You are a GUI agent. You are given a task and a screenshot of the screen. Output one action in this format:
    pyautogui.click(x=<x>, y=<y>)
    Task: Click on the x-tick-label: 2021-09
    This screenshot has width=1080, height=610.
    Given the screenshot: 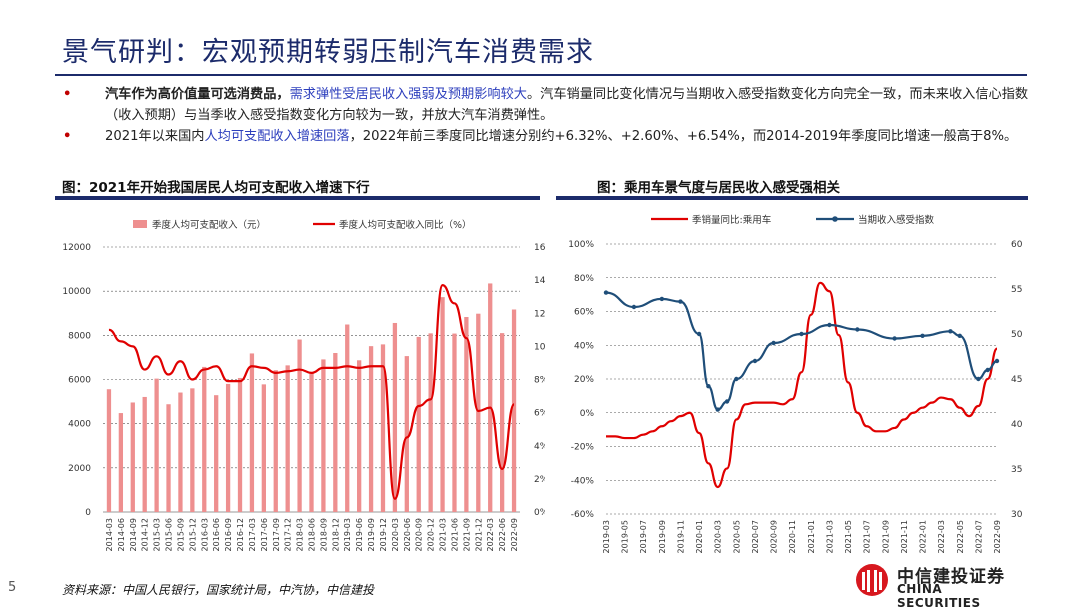 What is the action you would take?
    pyautogui.click(x=466, y=534)
    